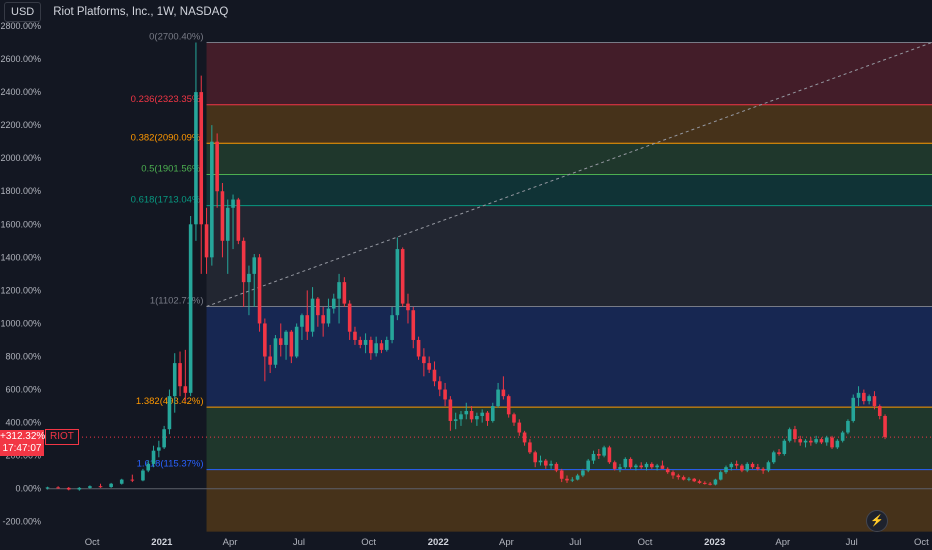 The image size is (932, 550). What do you see at coordinates (167, 99) in the screenshot?
I see `fib-level-label: 0.236(2323.35%)` at bounding box center [167, 99].